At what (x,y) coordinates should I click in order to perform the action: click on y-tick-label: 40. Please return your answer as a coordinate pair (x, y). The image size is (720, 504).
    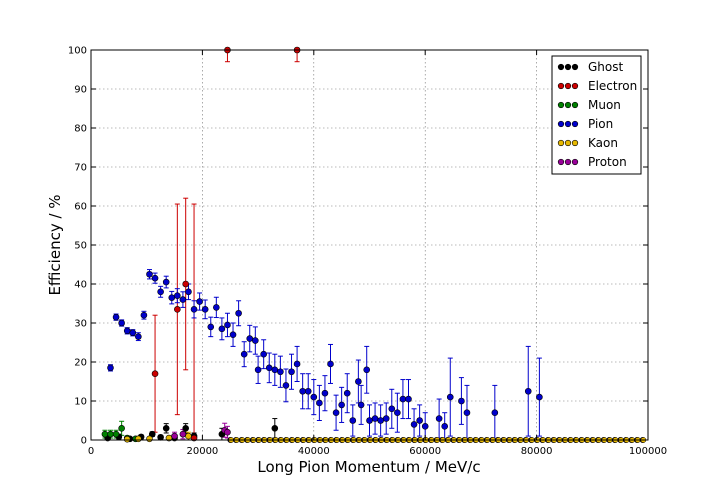
    Looking at the image, I should click on (80, 285).